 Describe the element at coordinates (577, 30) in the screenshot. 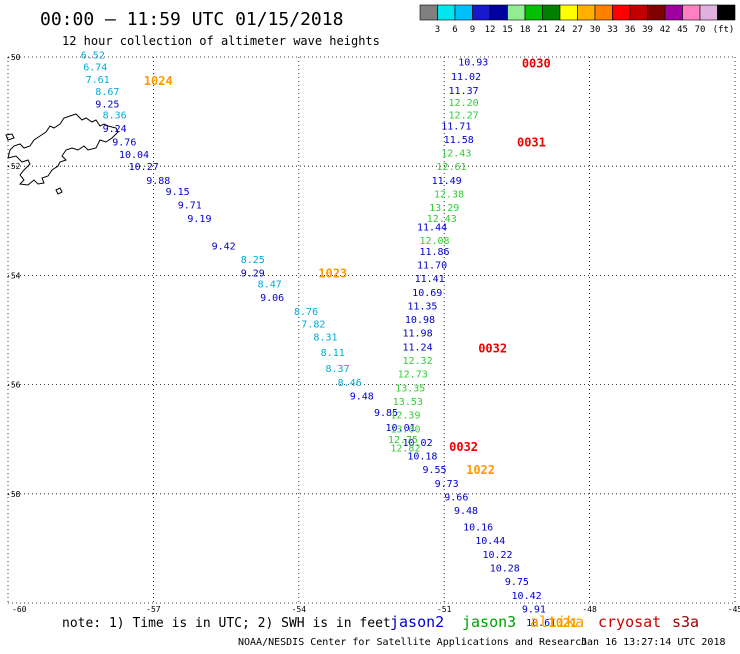

I see `scale-label: 27` at that location.